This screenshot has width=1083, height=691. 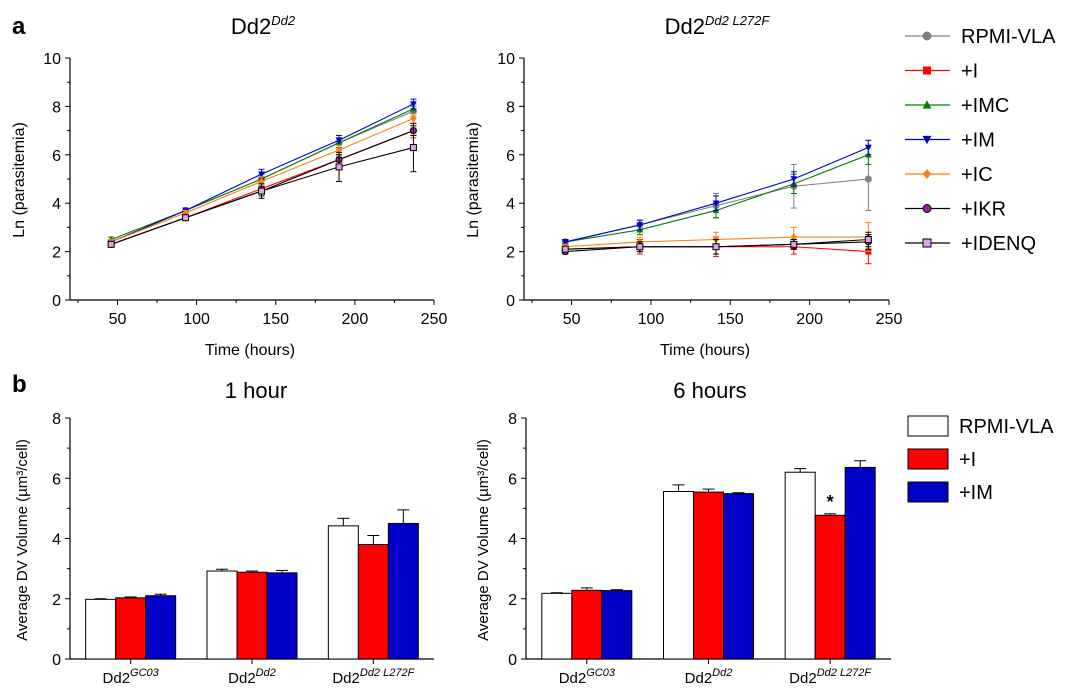 I want to click on chart2-x-tick-label: 100, so click(x=651, y=319).